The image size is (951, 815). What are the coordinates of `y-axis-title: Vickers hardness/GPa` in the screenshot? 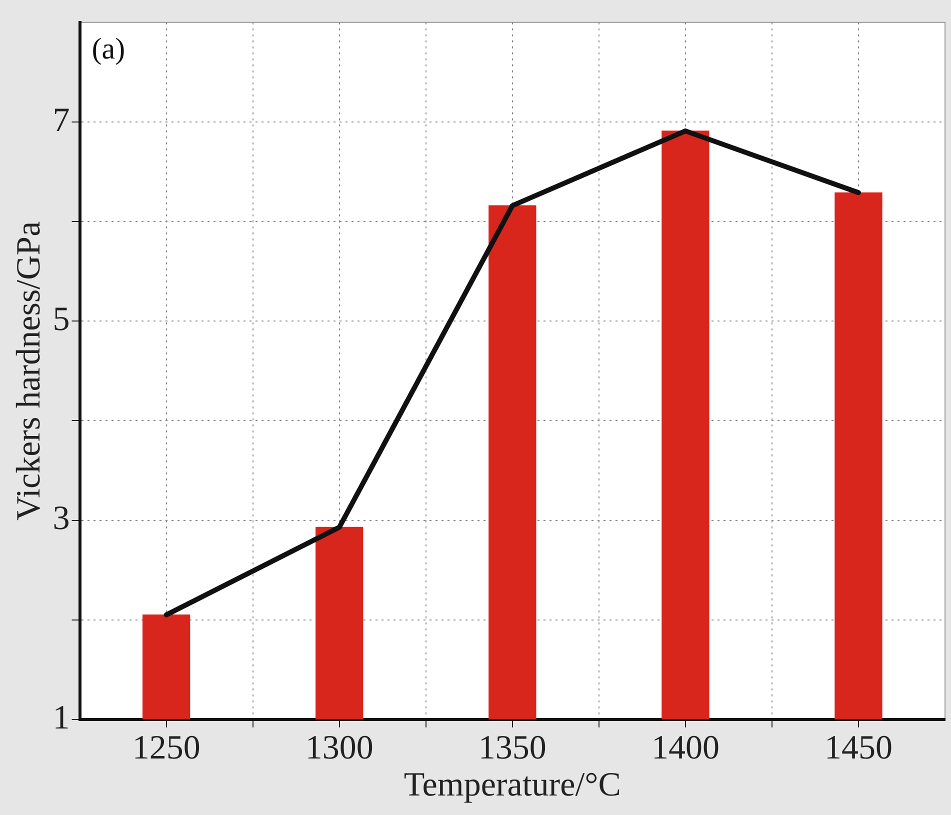 It's located at (29, 370).